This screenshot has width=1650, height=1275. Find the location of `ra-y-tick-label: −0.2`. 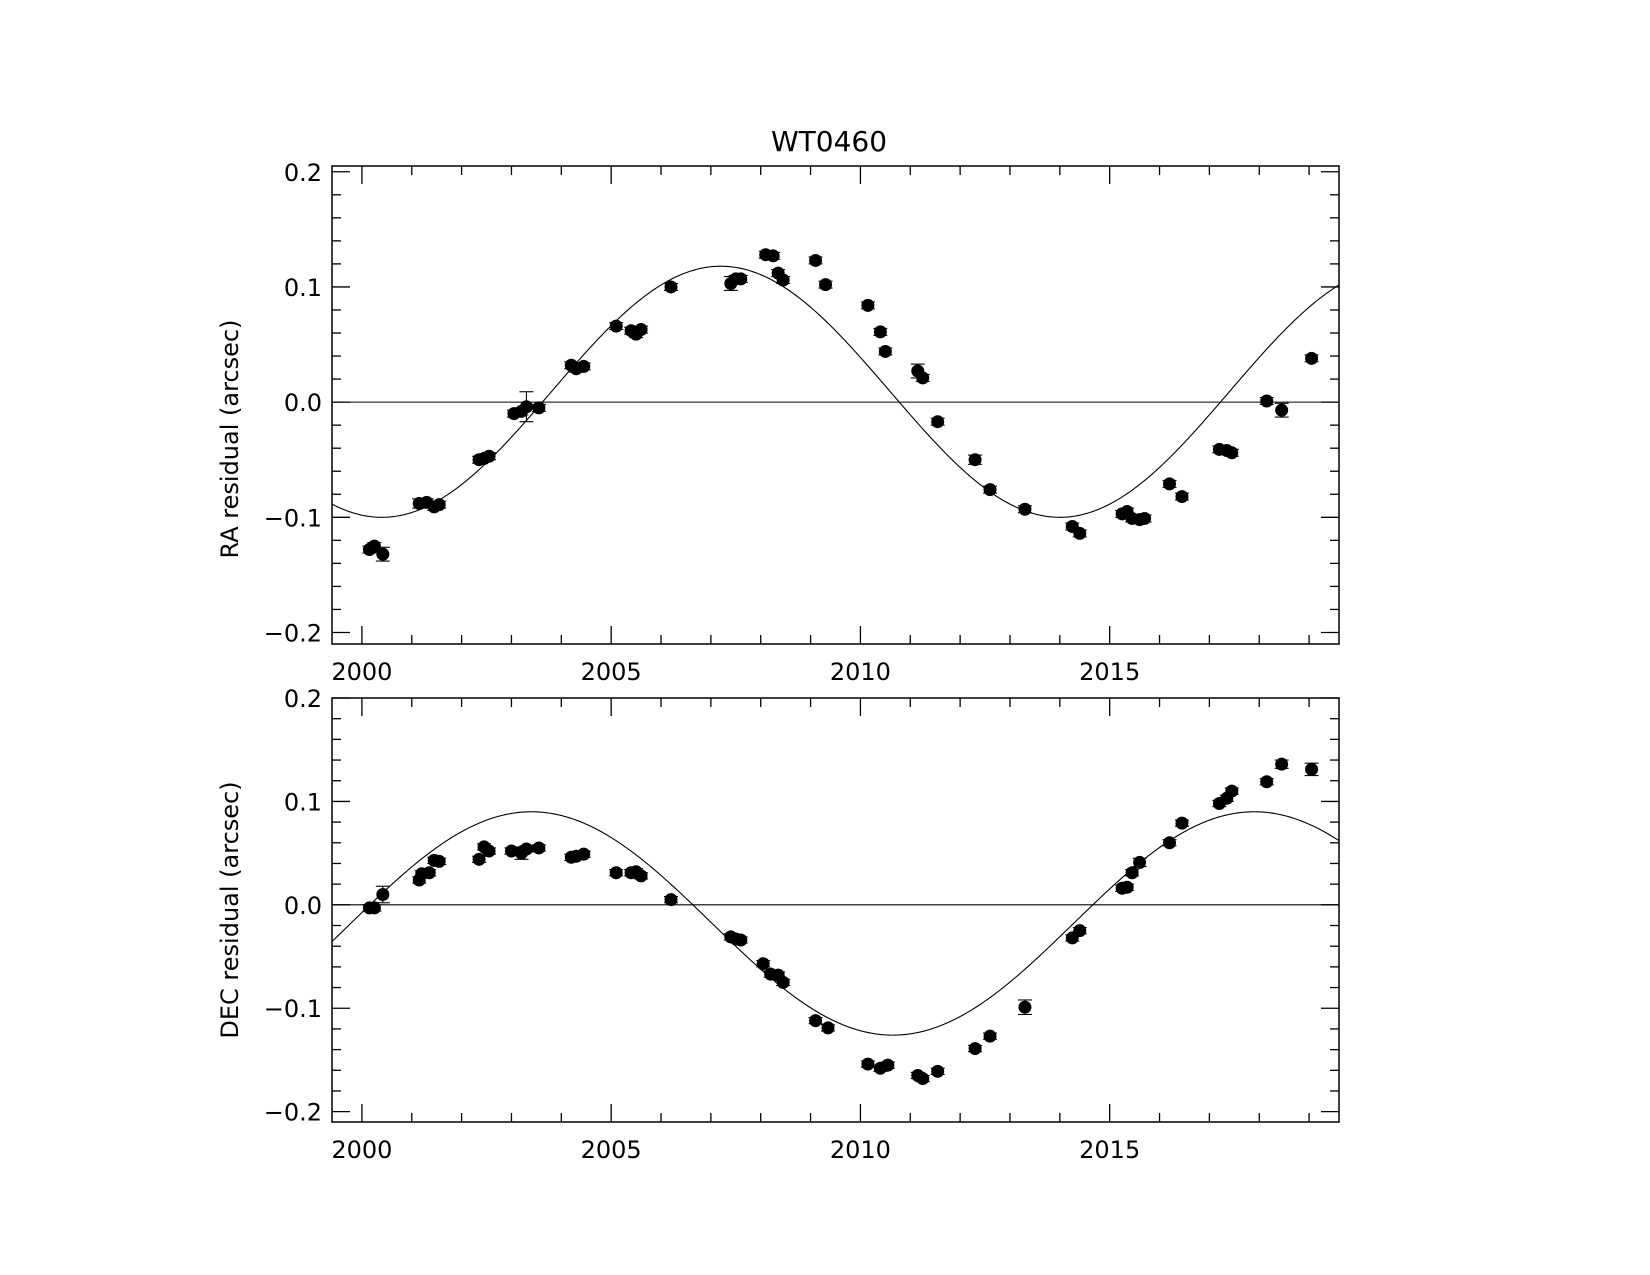

ra-y-tick-label: −0.2 is located at coordinates (293, 633).